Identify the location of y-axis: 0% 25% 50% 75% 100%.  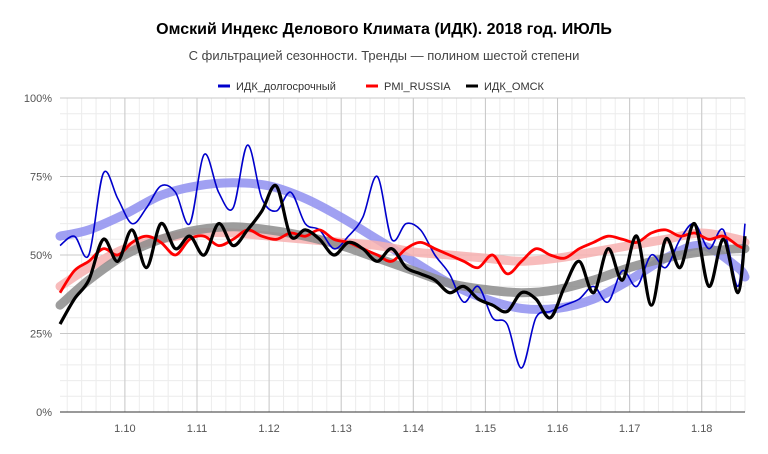
(38, 256).